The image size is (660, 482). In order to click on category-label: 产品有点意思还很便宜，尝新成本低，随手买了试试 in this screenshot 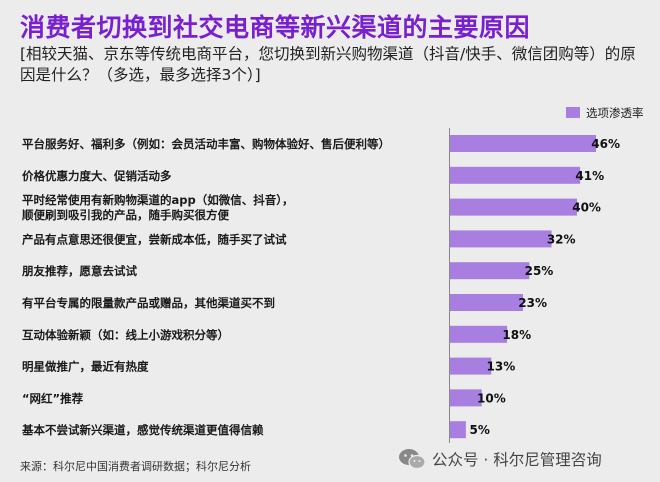, I will do `click(154, 239)`.